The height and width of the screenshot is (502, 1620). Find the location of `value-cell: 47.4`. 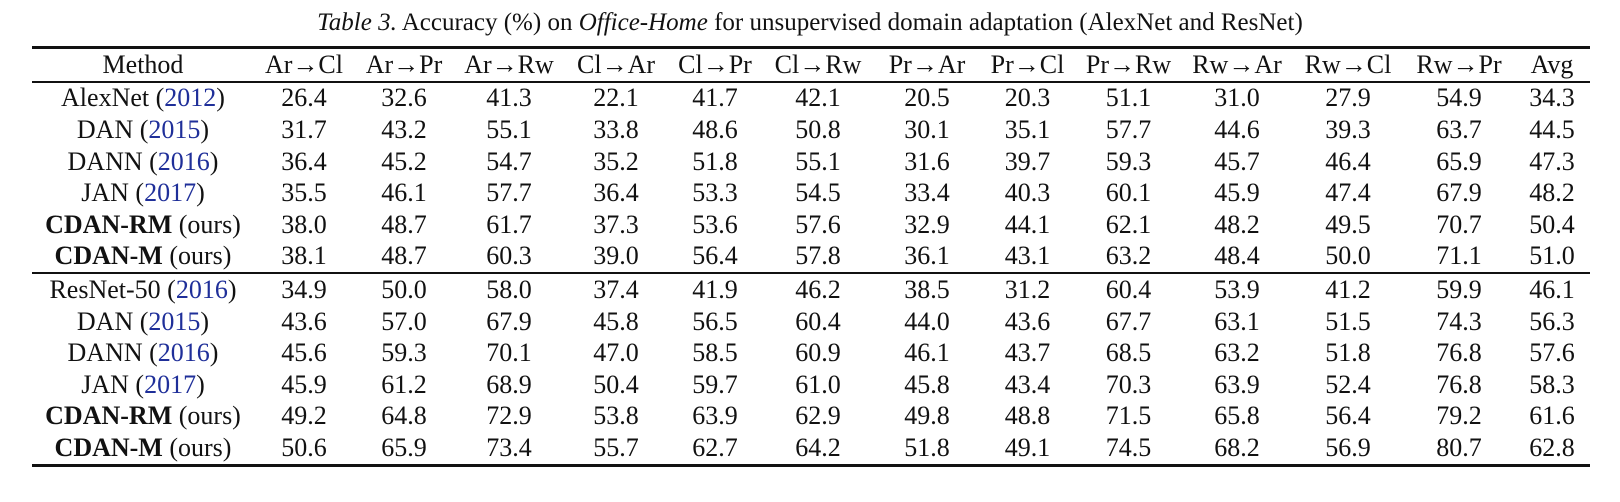

value-cell: 47.4 is located at coordinates (1348, 193).